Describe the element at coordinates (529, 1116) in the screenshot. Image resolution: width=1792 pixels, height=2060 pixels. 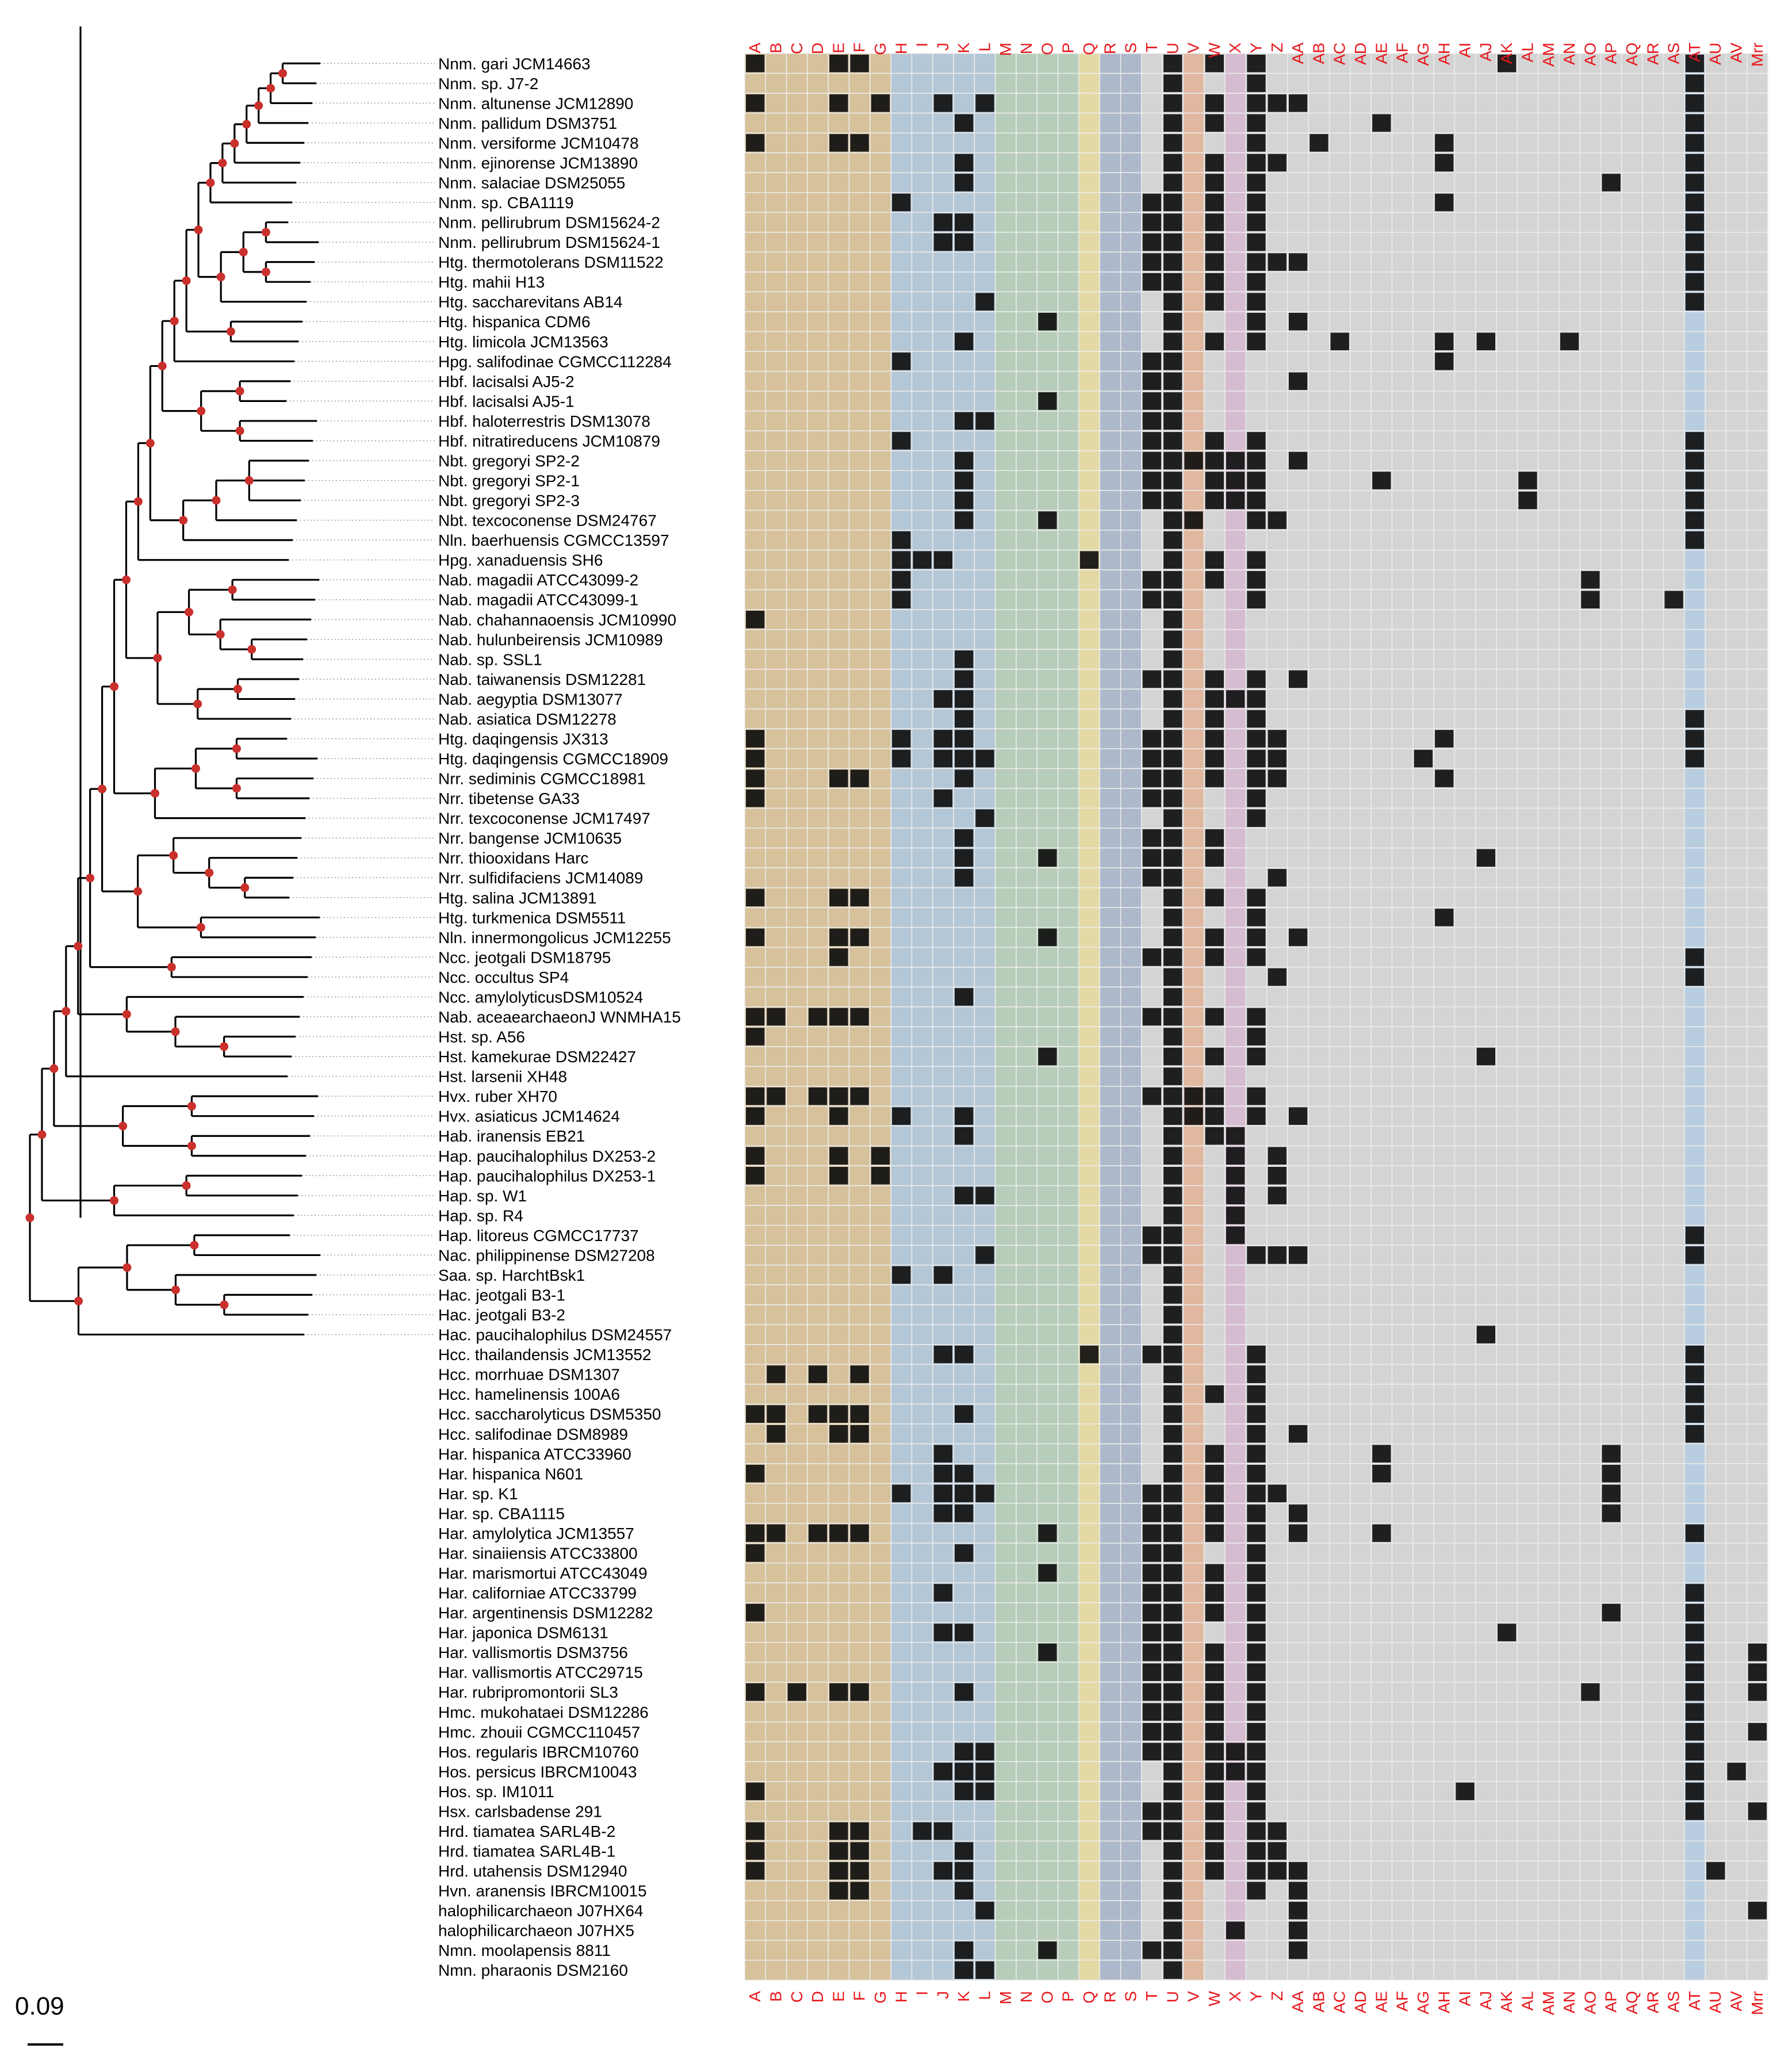
I see `row-label-53: Hvx. asiaticus JCM14624` at that location.